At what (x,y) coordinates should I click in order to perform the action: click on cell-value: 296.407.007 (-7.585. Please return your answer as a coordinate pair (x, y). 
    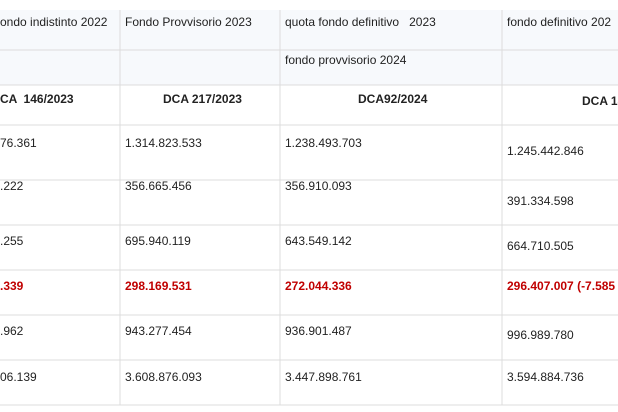
    Looking at the image, I should click on (561, 286).